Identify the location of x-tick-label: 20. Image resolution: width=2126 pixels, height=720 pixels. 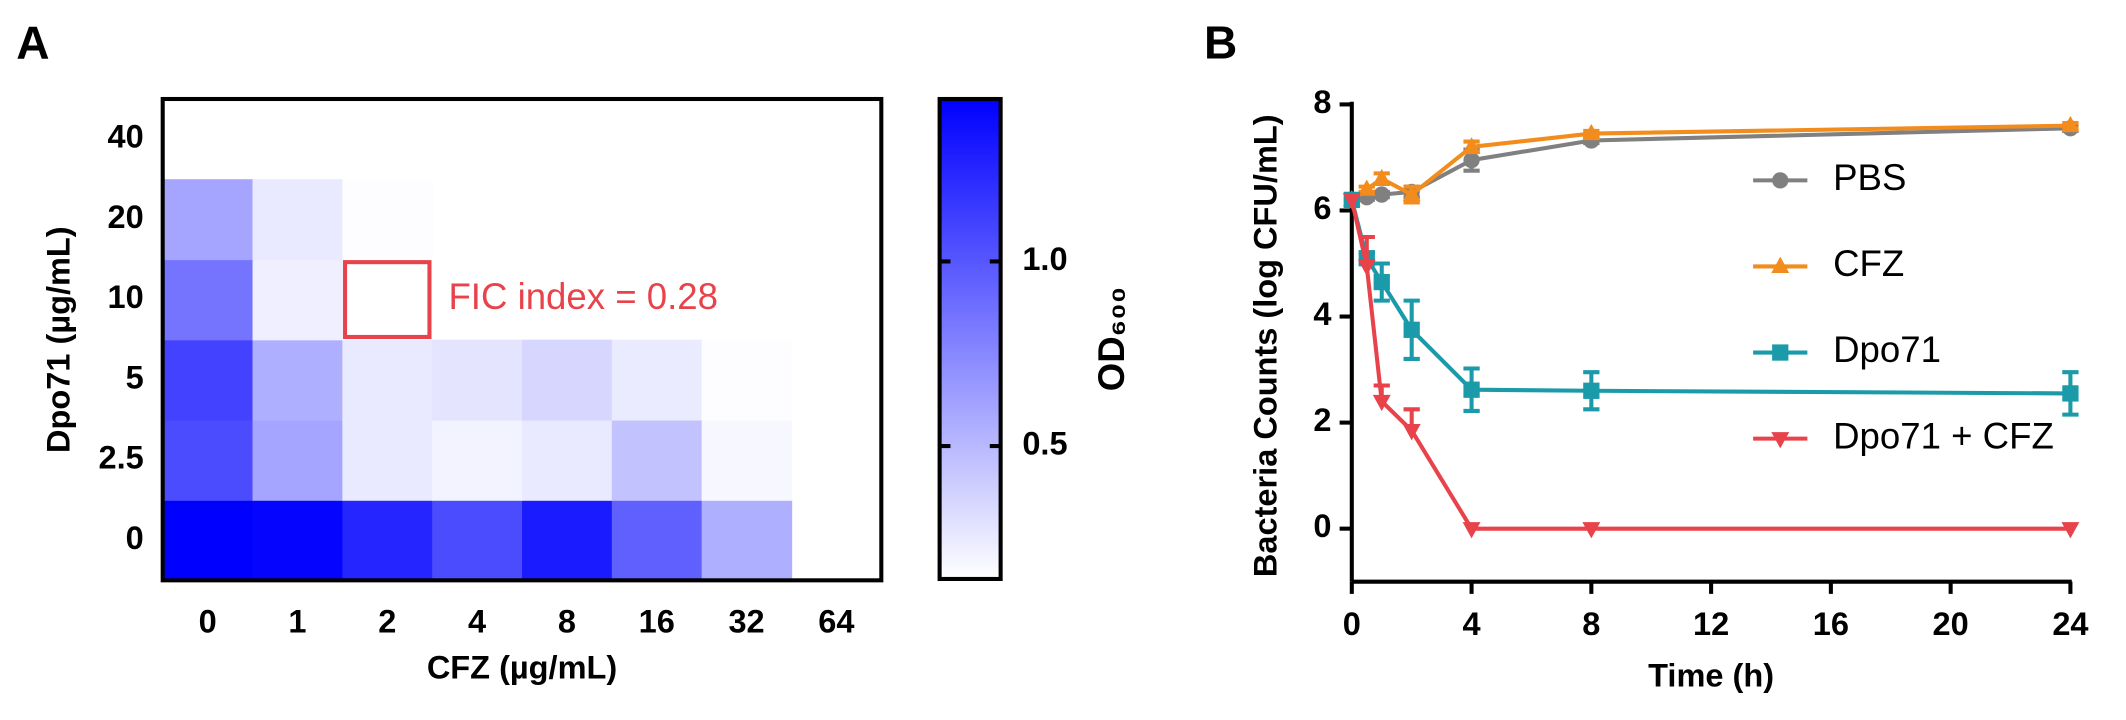
(1951, 624).